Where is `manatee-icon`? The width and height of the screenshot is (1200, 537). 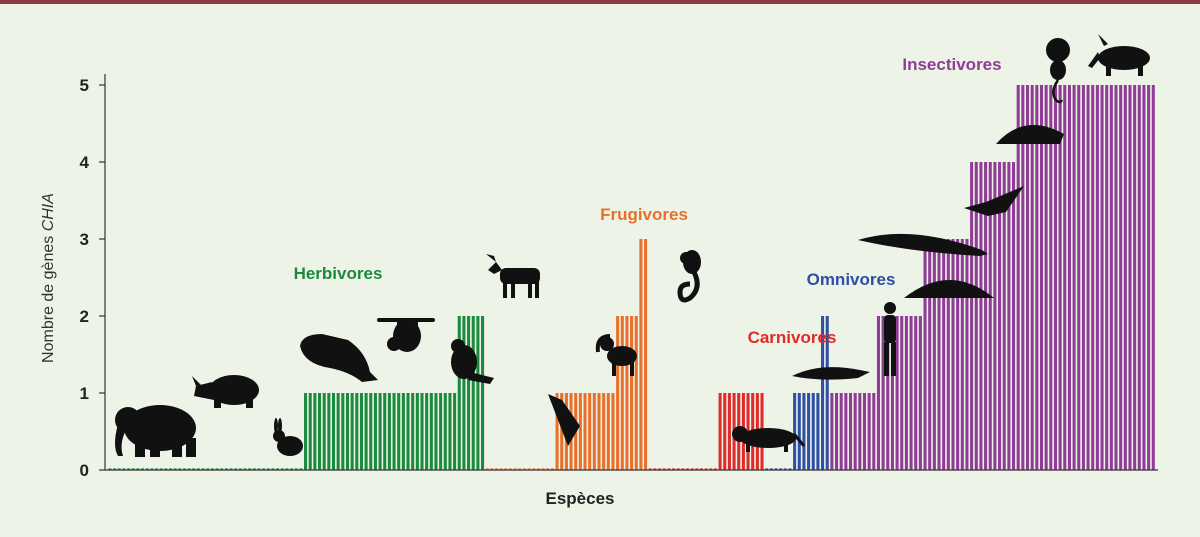
manatee-icon is located at coordinates (339, 358).